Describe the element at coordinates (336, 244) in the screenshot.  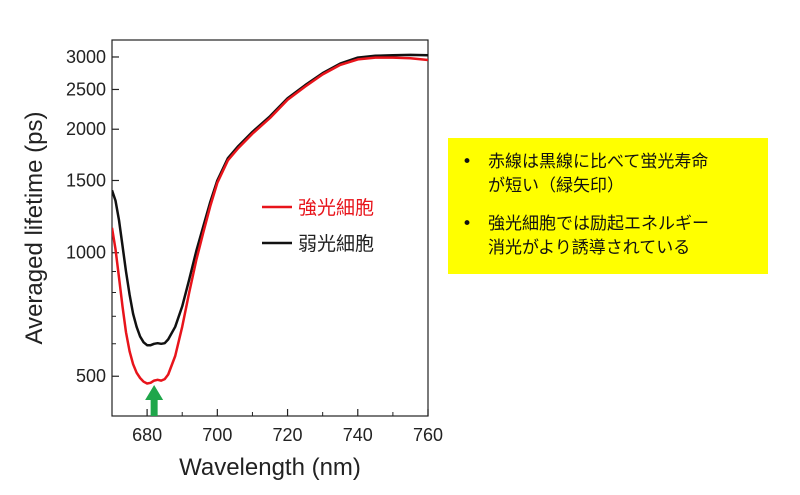
I see `legend-label-weak: 弱光細胞` at that location.